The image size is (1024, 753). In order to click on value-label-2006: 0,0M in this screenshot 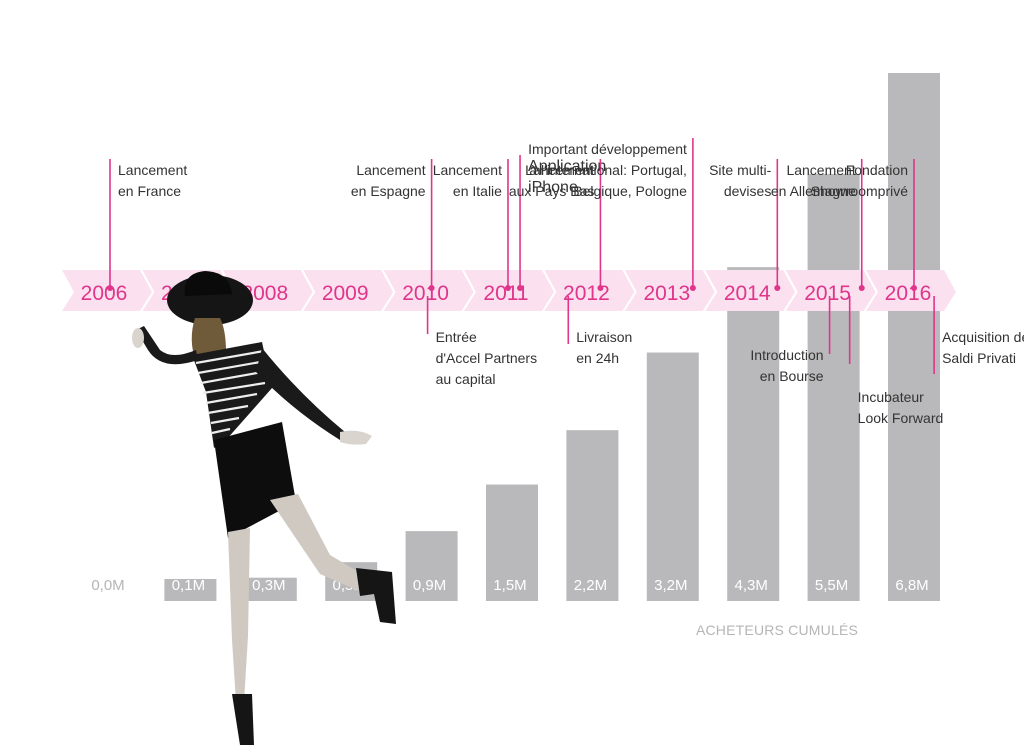, I will do `click(107, 585)`.